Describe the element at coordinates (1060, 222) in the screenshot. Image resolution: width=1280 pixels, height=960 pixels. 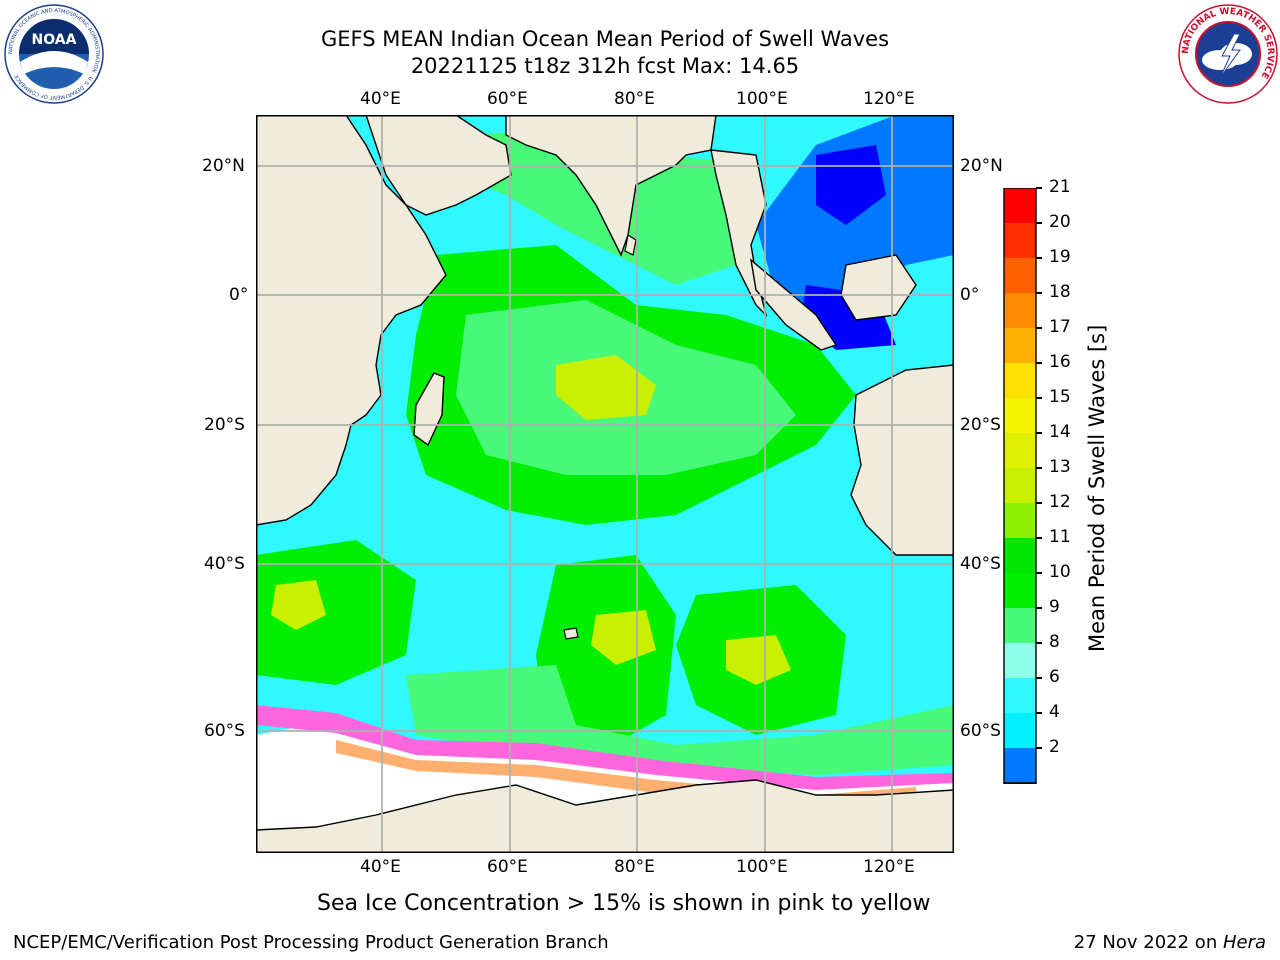
I see `colorbar-tick-label: 20` at that location.